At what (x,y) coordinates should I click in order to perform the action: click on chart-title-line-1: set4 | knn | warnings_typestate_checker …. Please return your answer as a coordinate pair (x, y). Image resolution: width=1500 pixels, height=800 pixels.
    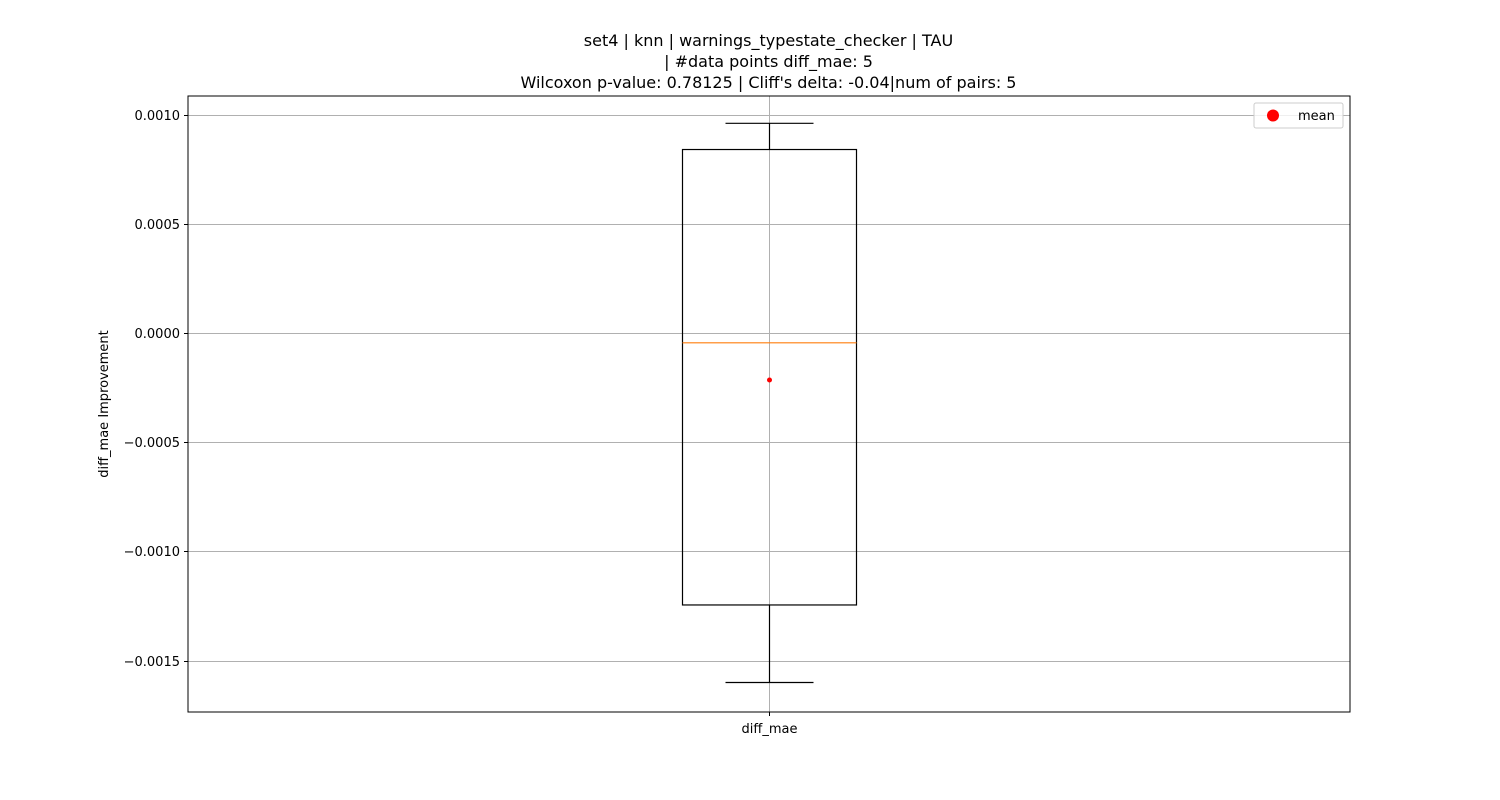
    Looking at the image, I should click on (768, 40).